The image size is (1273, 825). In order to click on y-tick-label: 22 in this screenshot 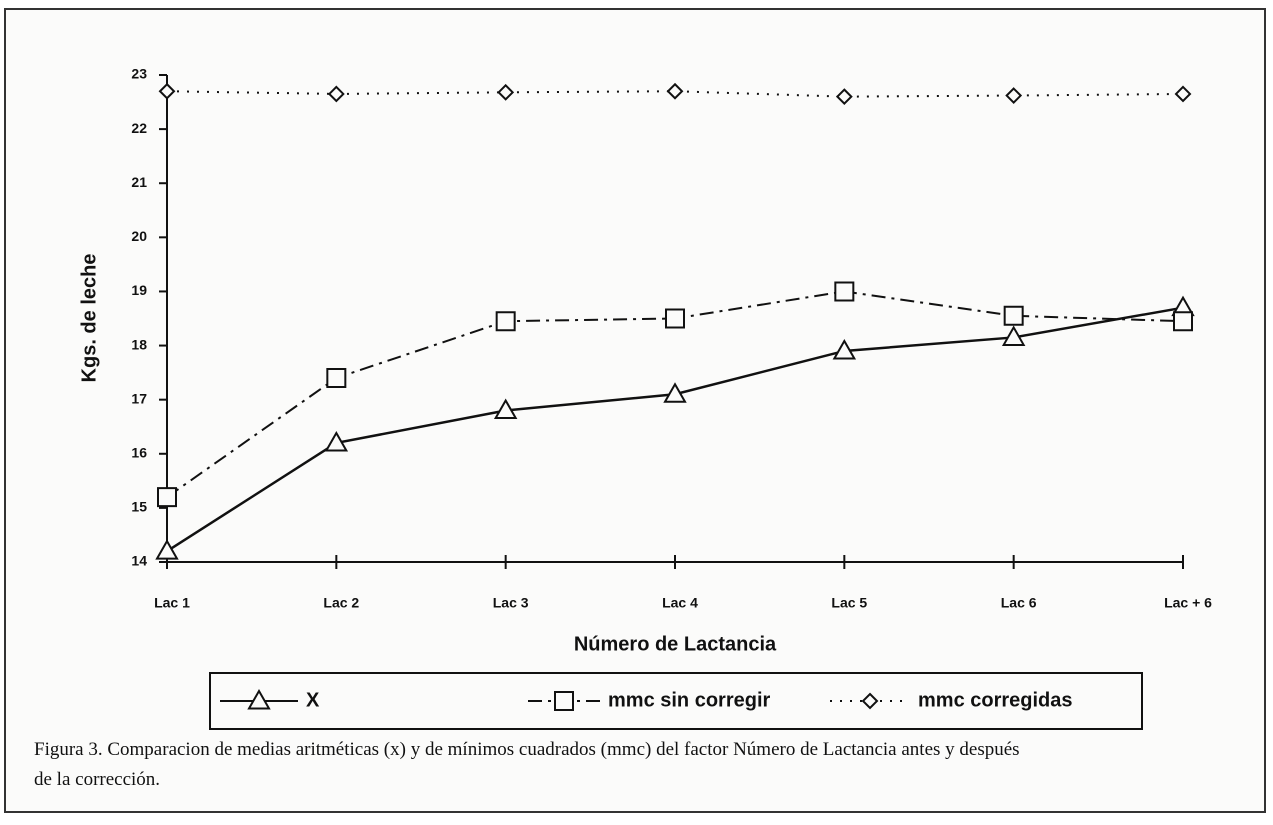, I will do `click(139, 128)`.